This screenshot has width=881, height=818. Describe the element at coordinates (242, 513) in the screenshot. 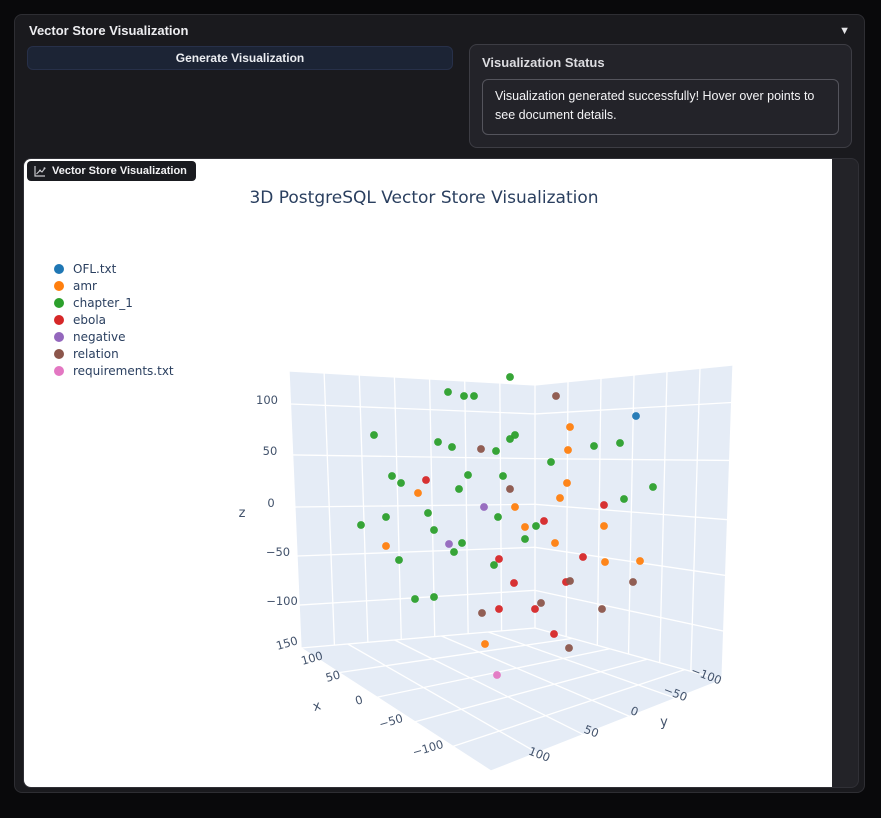

I see `z-axis-title: z` at that location.